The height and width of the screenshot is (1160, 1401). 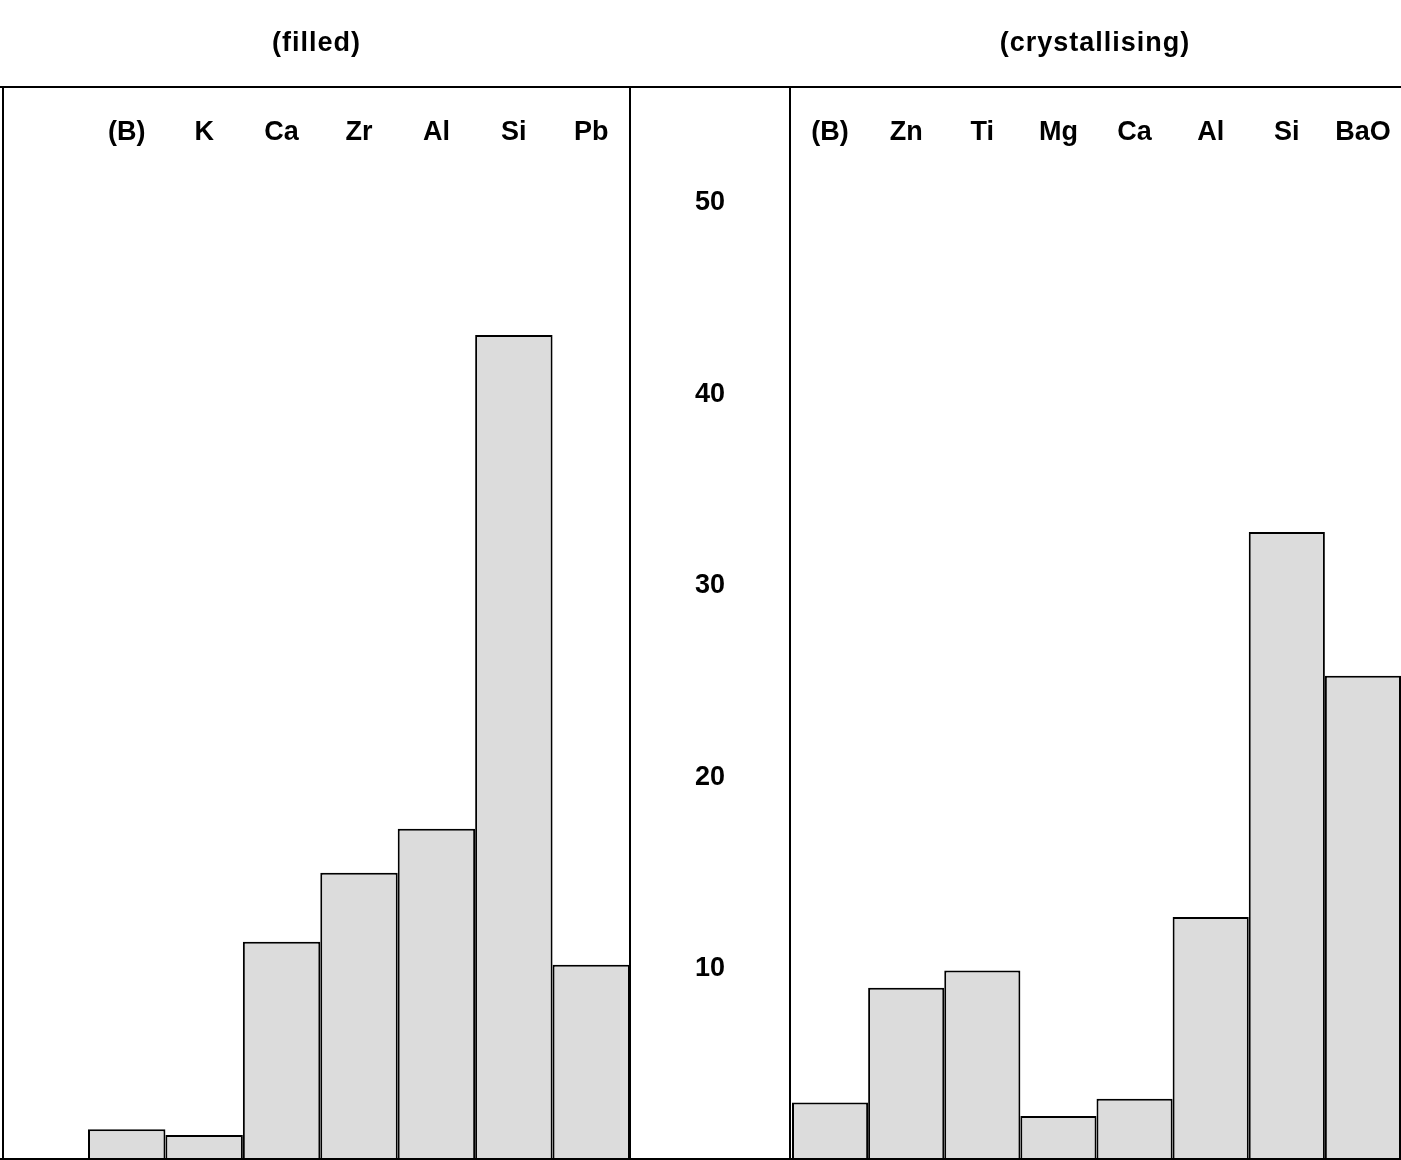 What do you see at coordinates (710, 392) in the screenshot?
I see `y-tick-label: 40` at bounding box center [710, 392].